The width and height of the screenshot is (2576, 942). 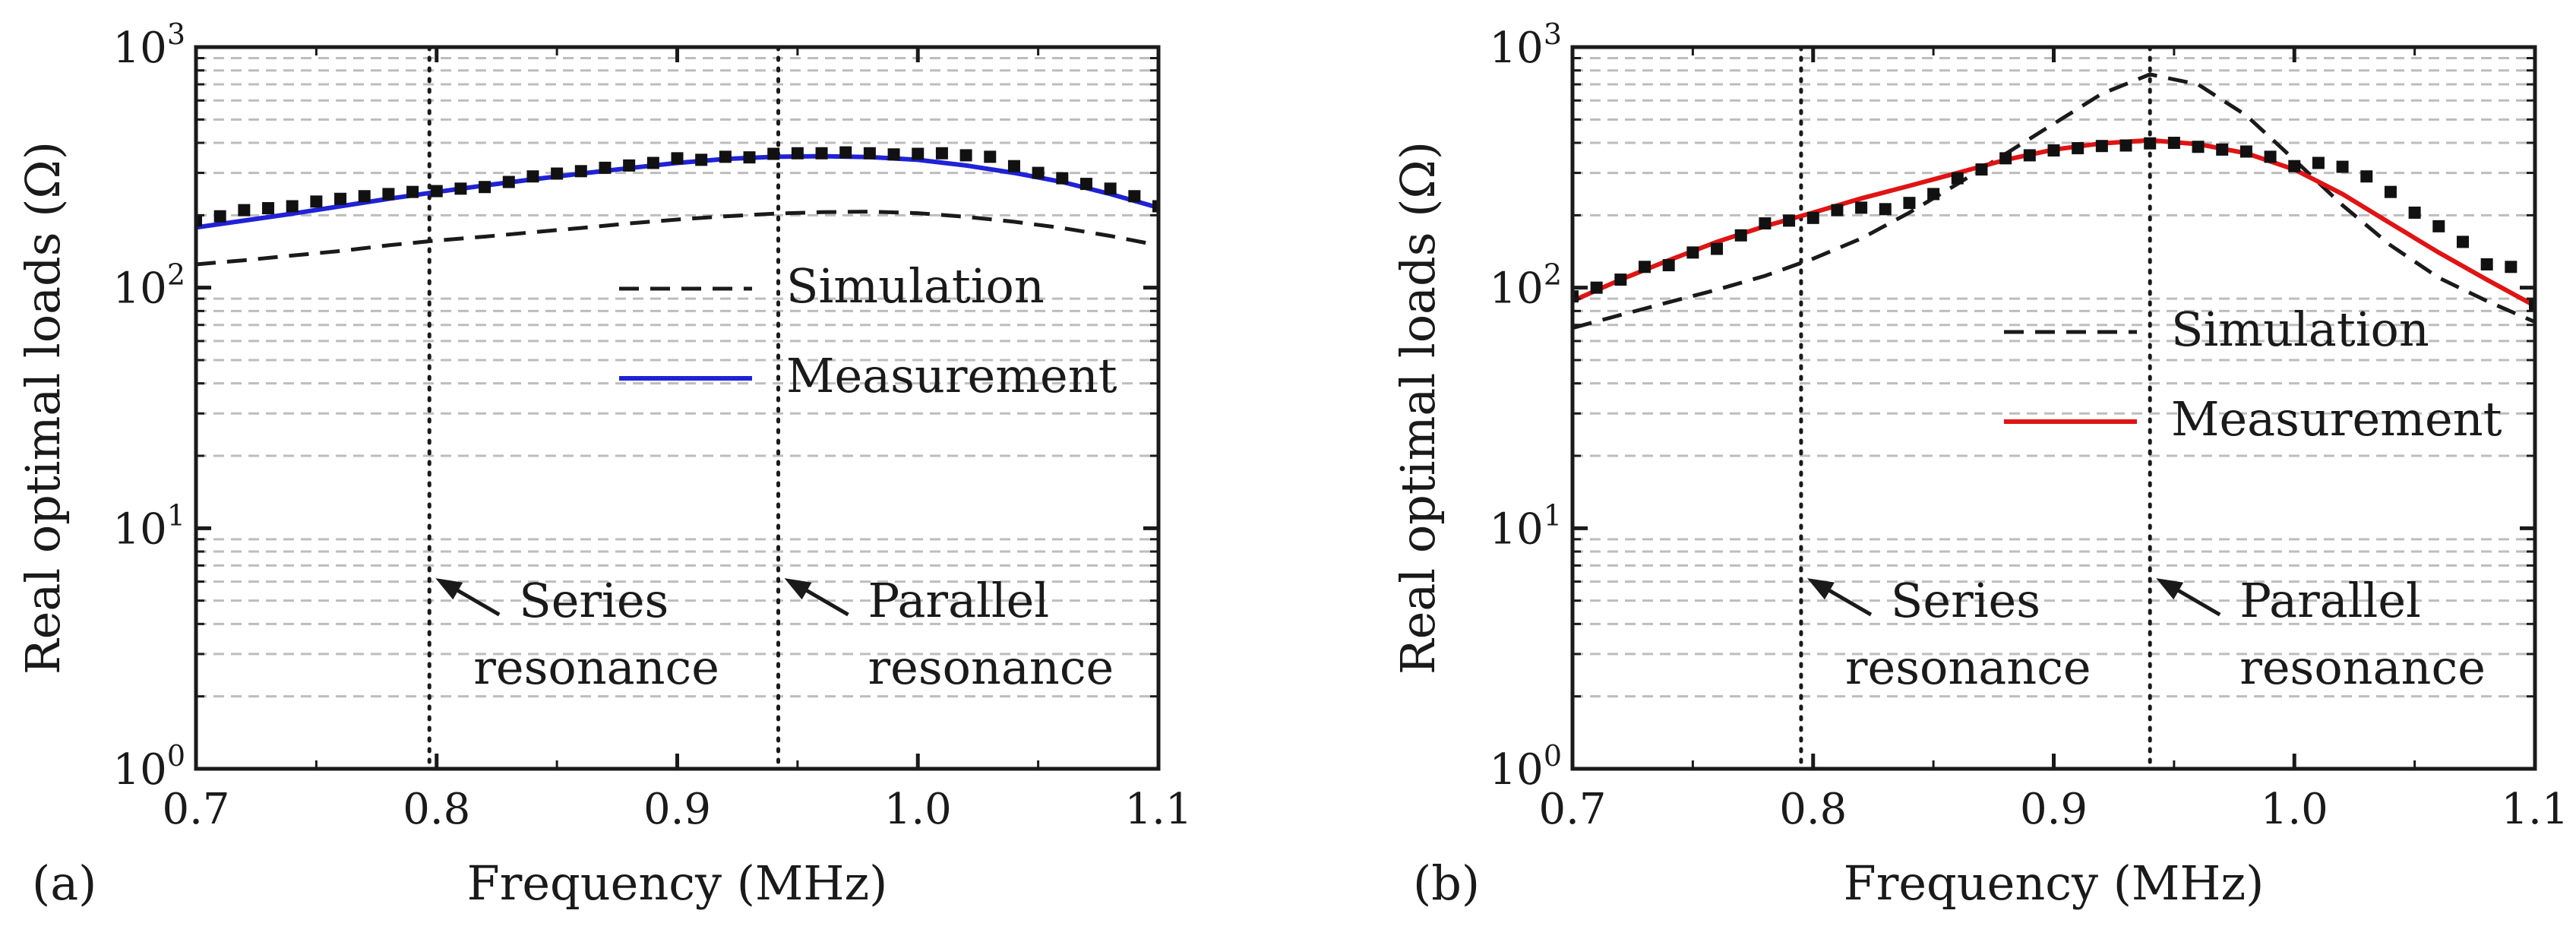 I want to click on marker-group, so click(x=677, y=186).